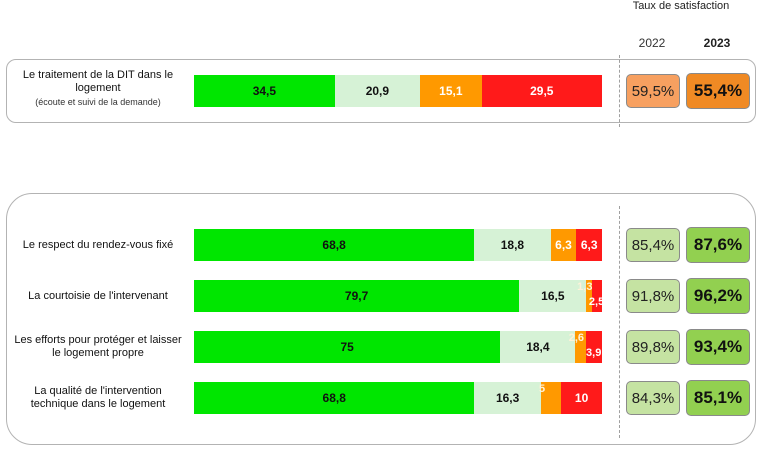  What do you see at coordinates (653, 347) in the screenshot?
I see `satisfaction-2022-box: 89,8%` at bounding box center [653, 347].